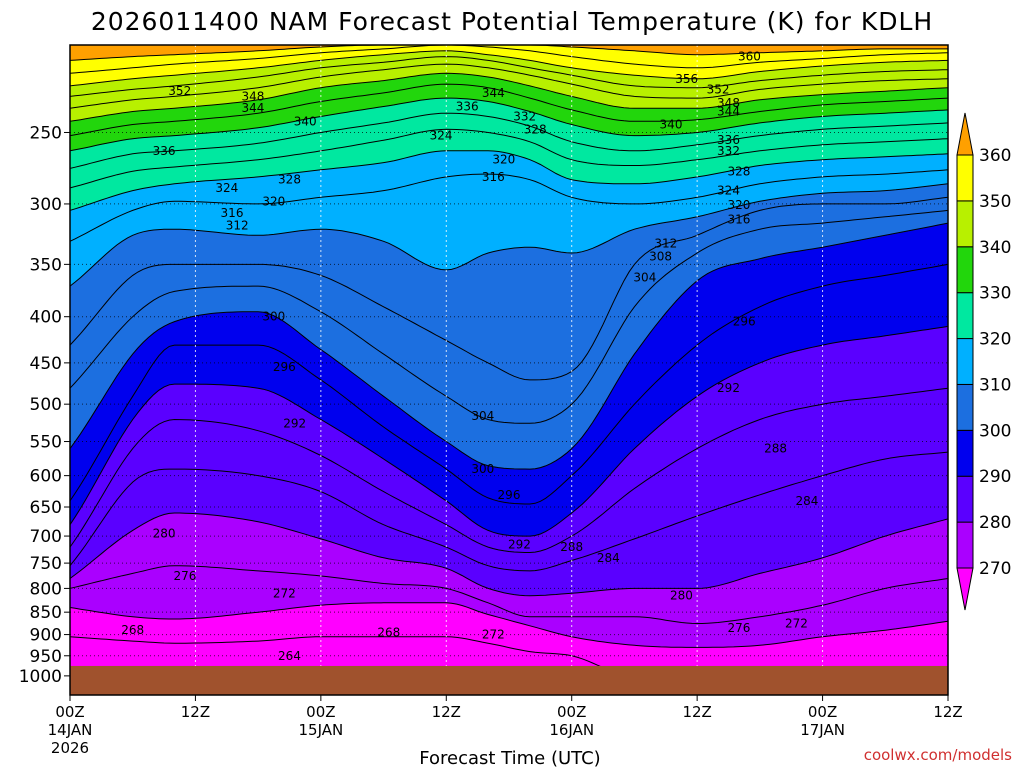  What do you see at coordinates (995, 385) in the screenshot?
I see `colorbar-label-310: 310` at bounding box center [995, 385].